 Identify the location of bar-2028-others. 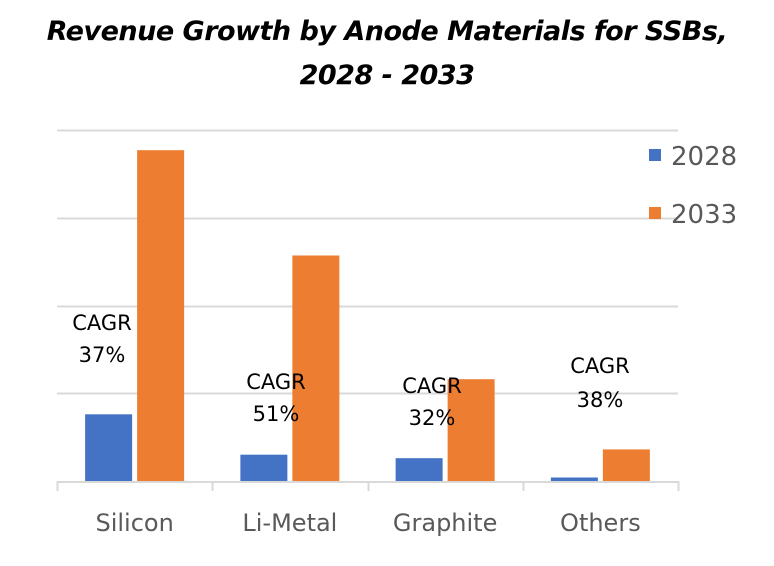
(574, 479).